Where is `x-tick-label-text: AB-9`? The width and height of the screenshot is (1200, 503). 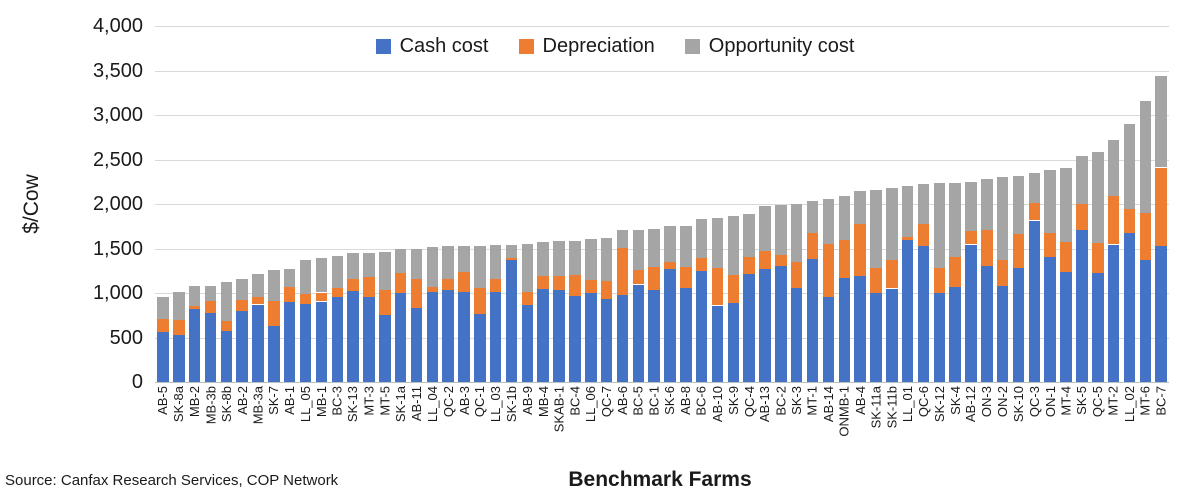 x-tick-label-text: AB-9 is located at coordinates (527, 400).